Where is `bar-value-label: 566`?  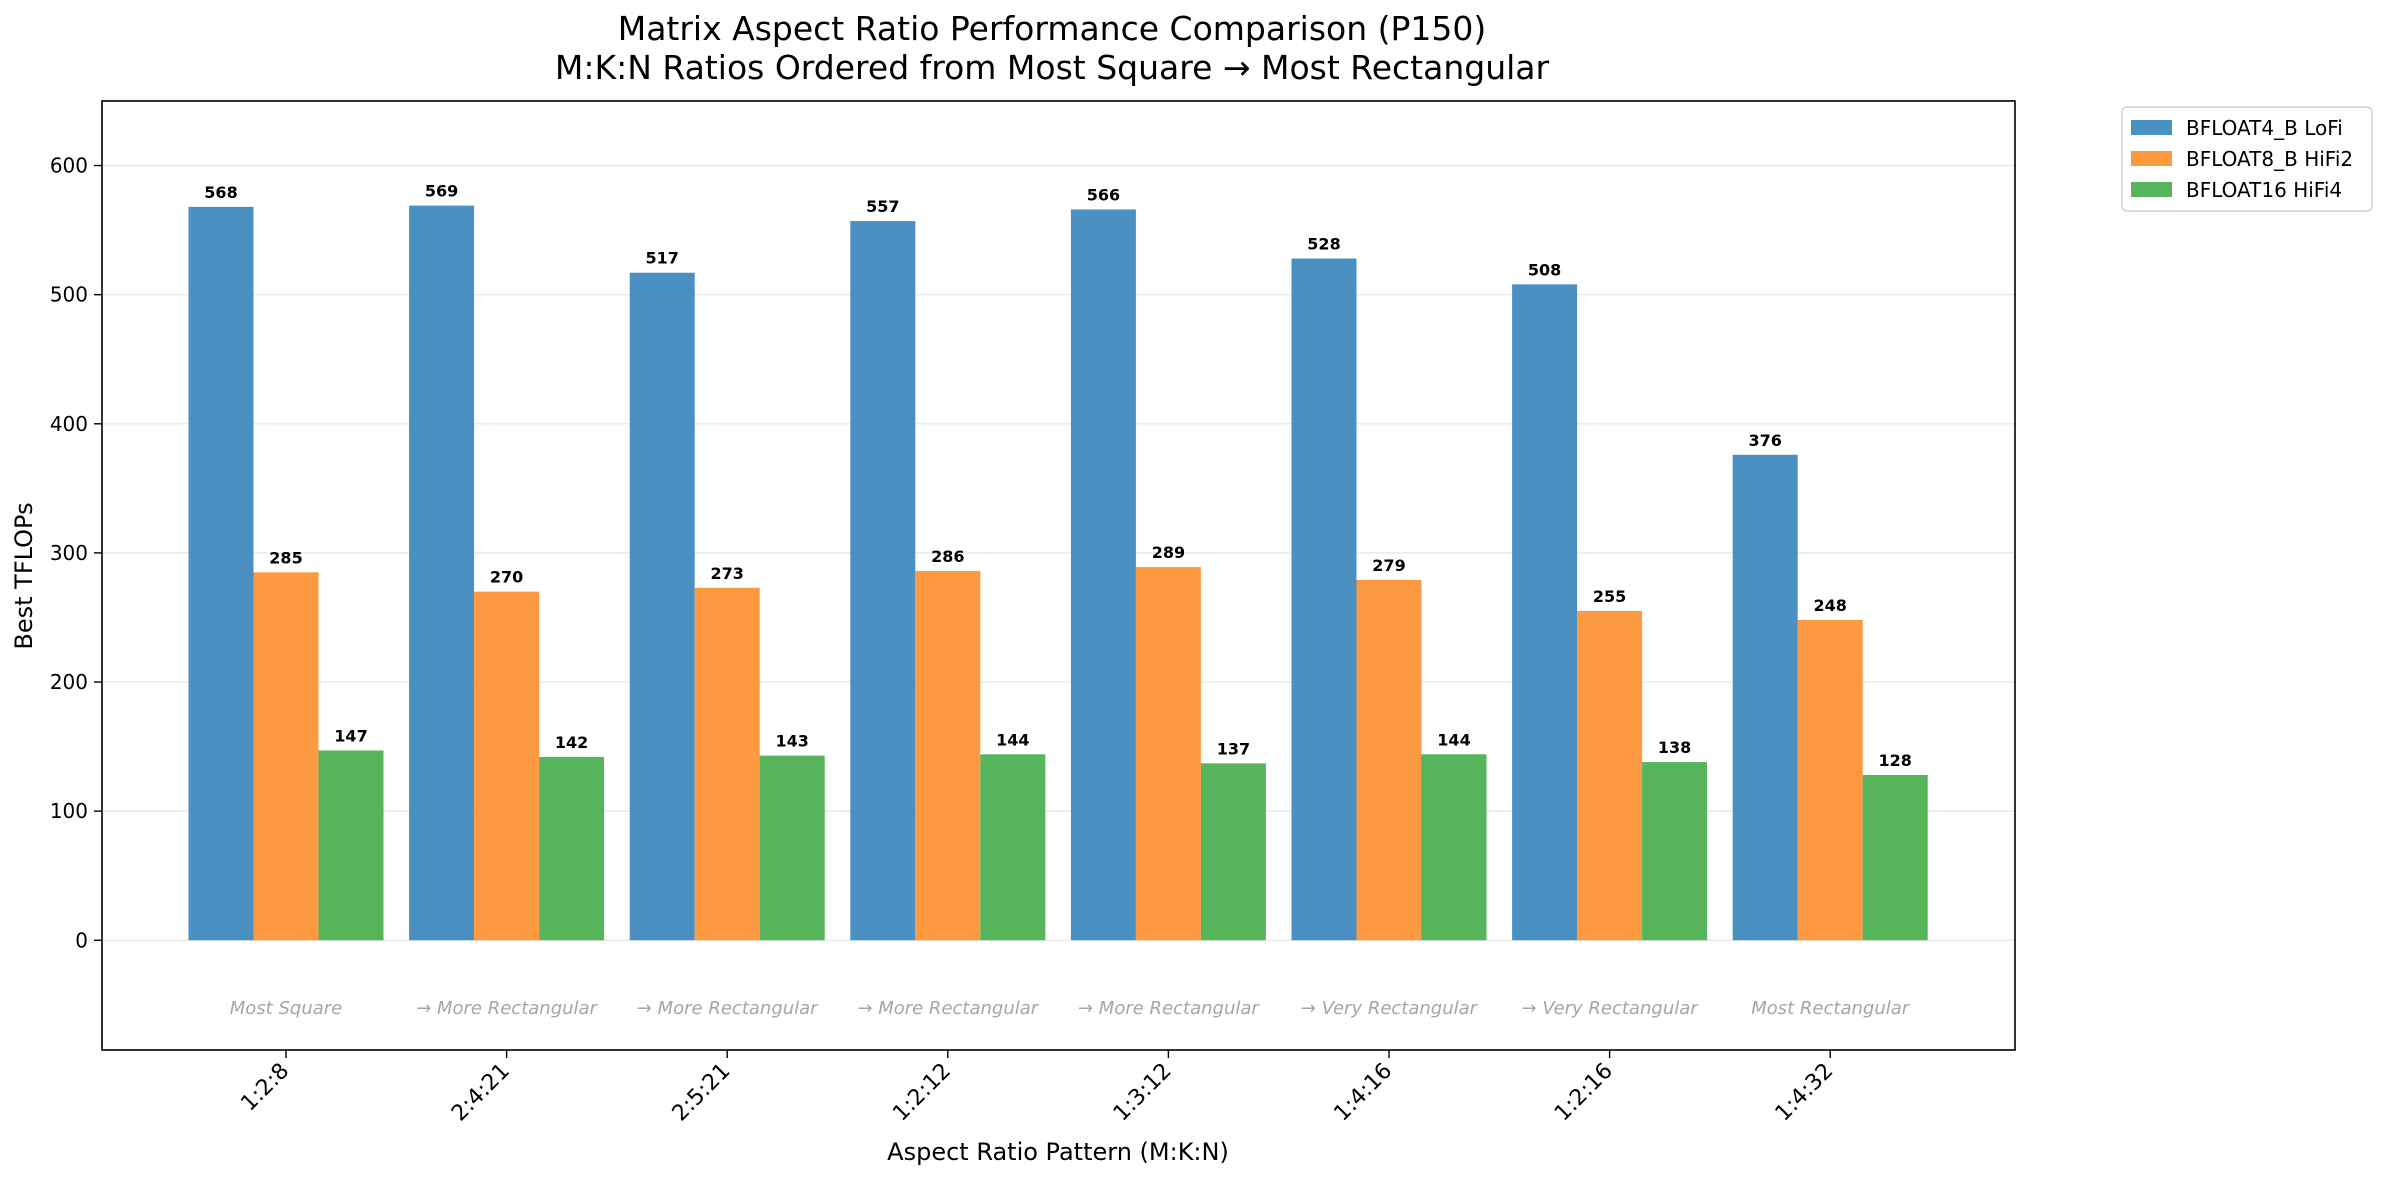
bar-value-label: 566 is located at coordinates (1103, 194).